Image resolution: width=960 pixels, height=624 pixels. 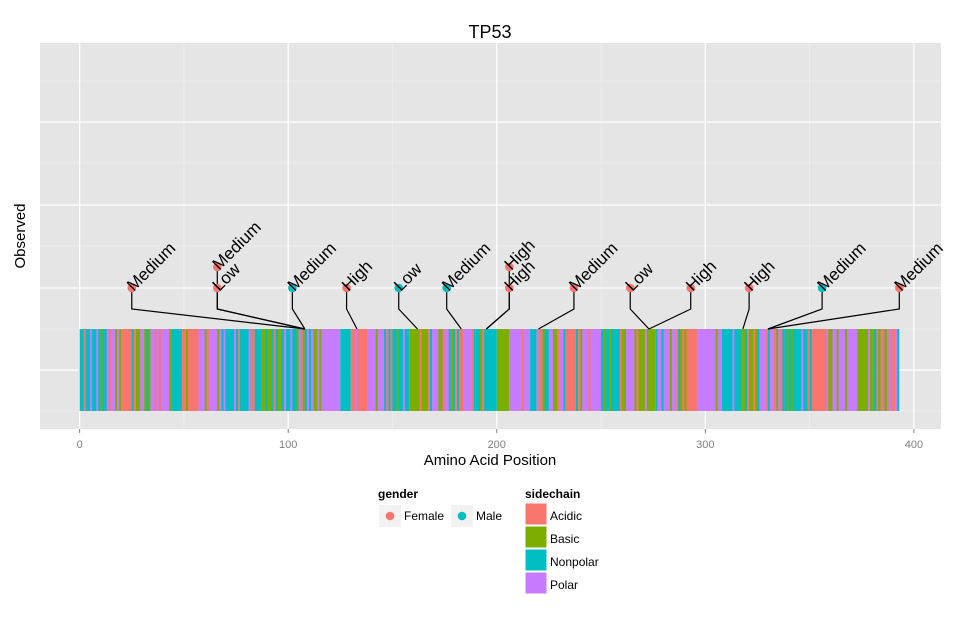 What do you see at coordinates (574, 562) in the screenshot?
I see `legend-nonpolar-label: Nonpolar` at bounding box center [574, 562].